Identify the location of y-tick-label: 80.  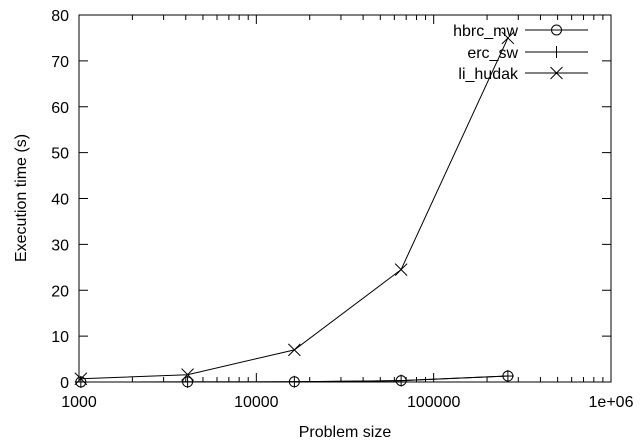
(60, 16).